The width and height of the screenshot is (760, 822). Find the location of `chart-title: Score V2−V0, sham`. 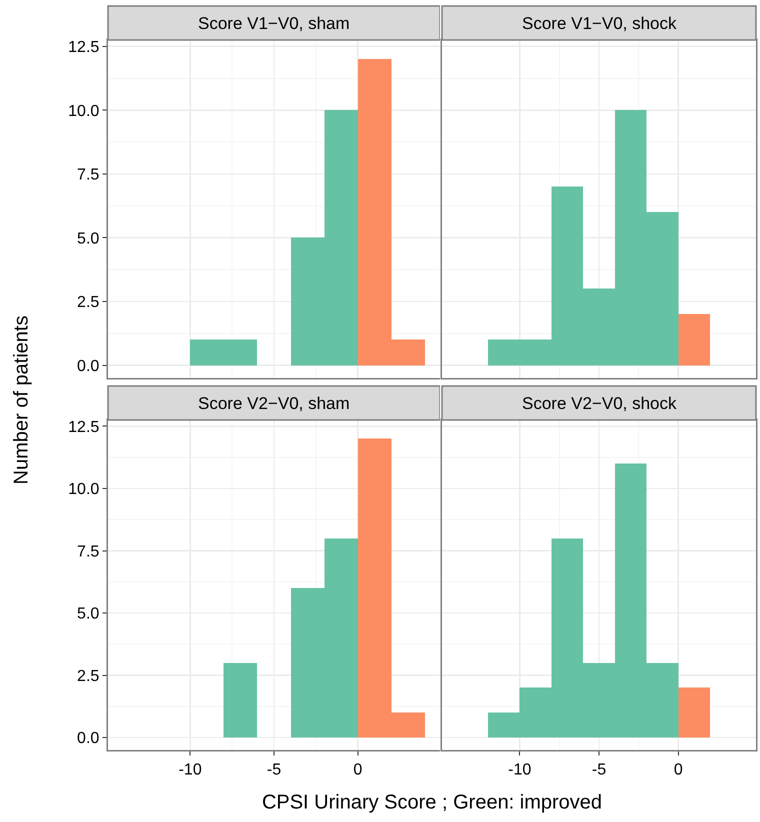

chart-title: Score V2−V0, sham is located at coordinates (274, 403).